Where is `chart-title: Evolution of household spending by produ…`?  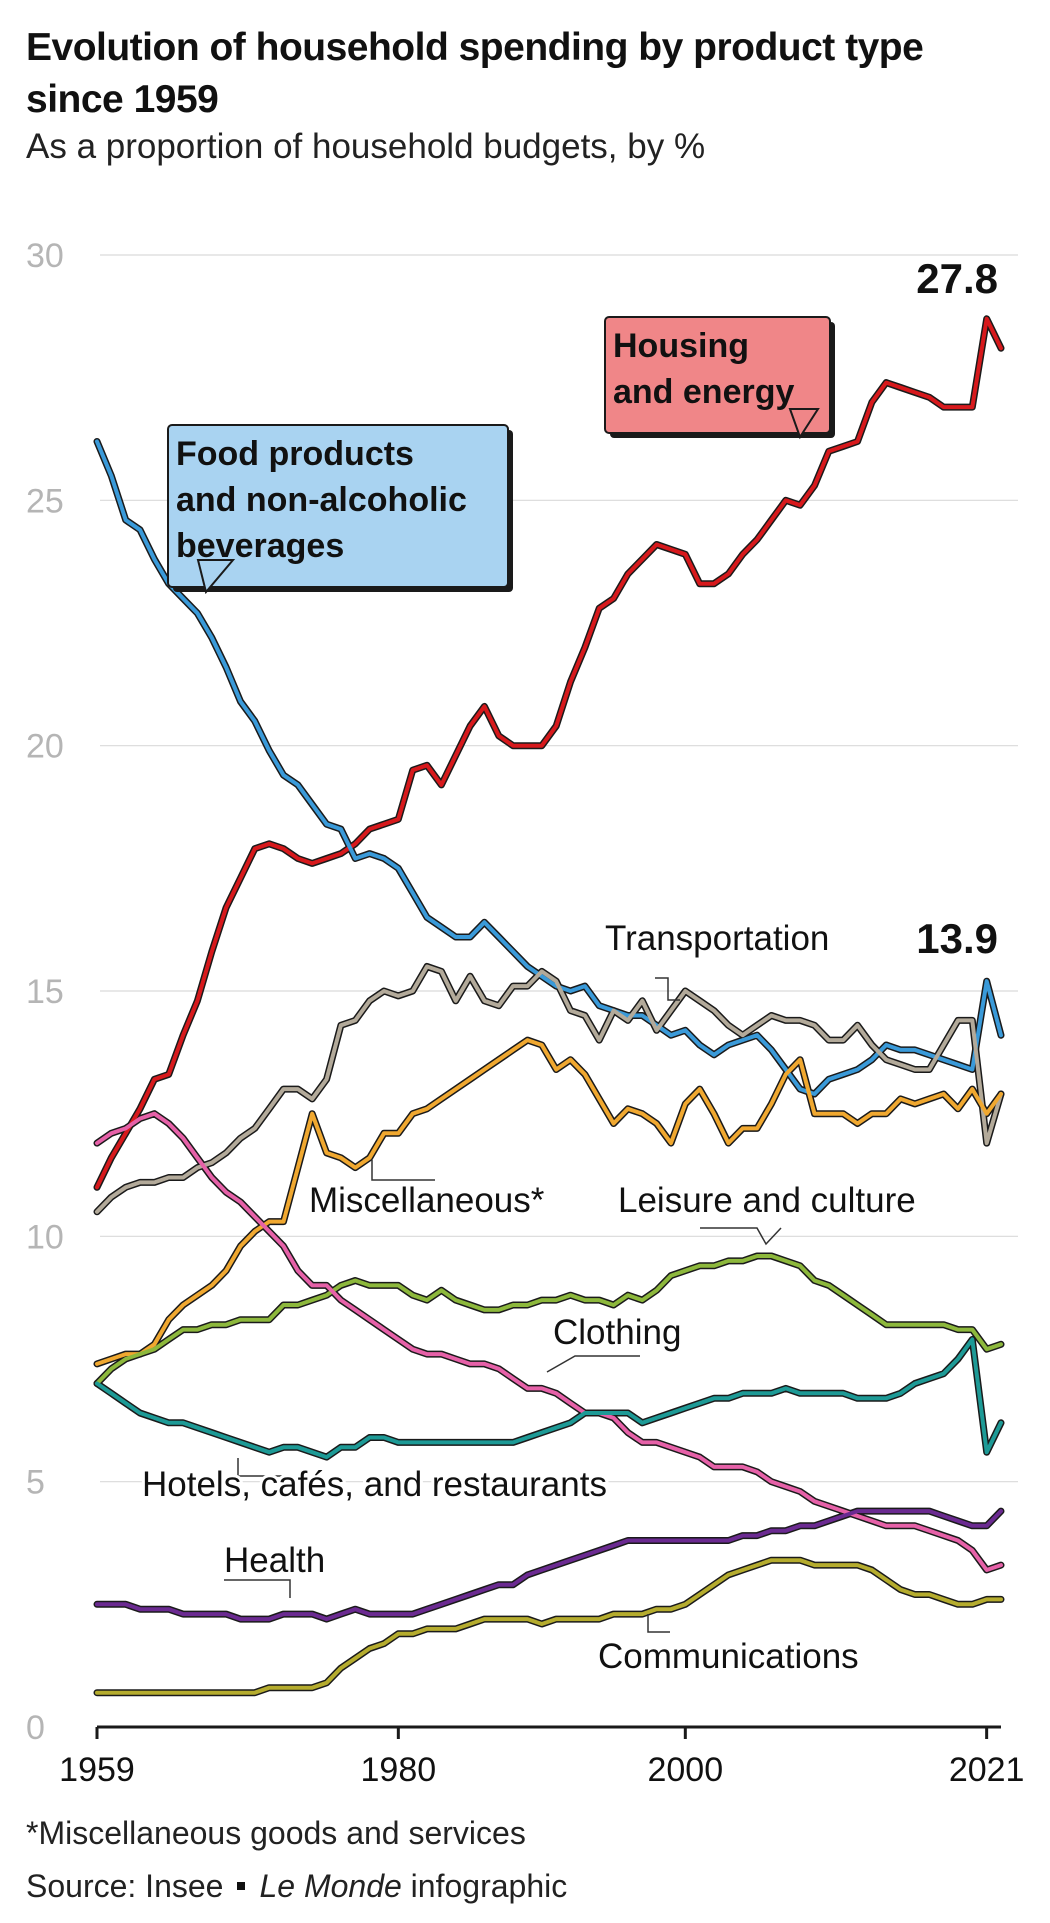 chart-title: Evolution of household spending by produ… is located at coordinates (475, 73).